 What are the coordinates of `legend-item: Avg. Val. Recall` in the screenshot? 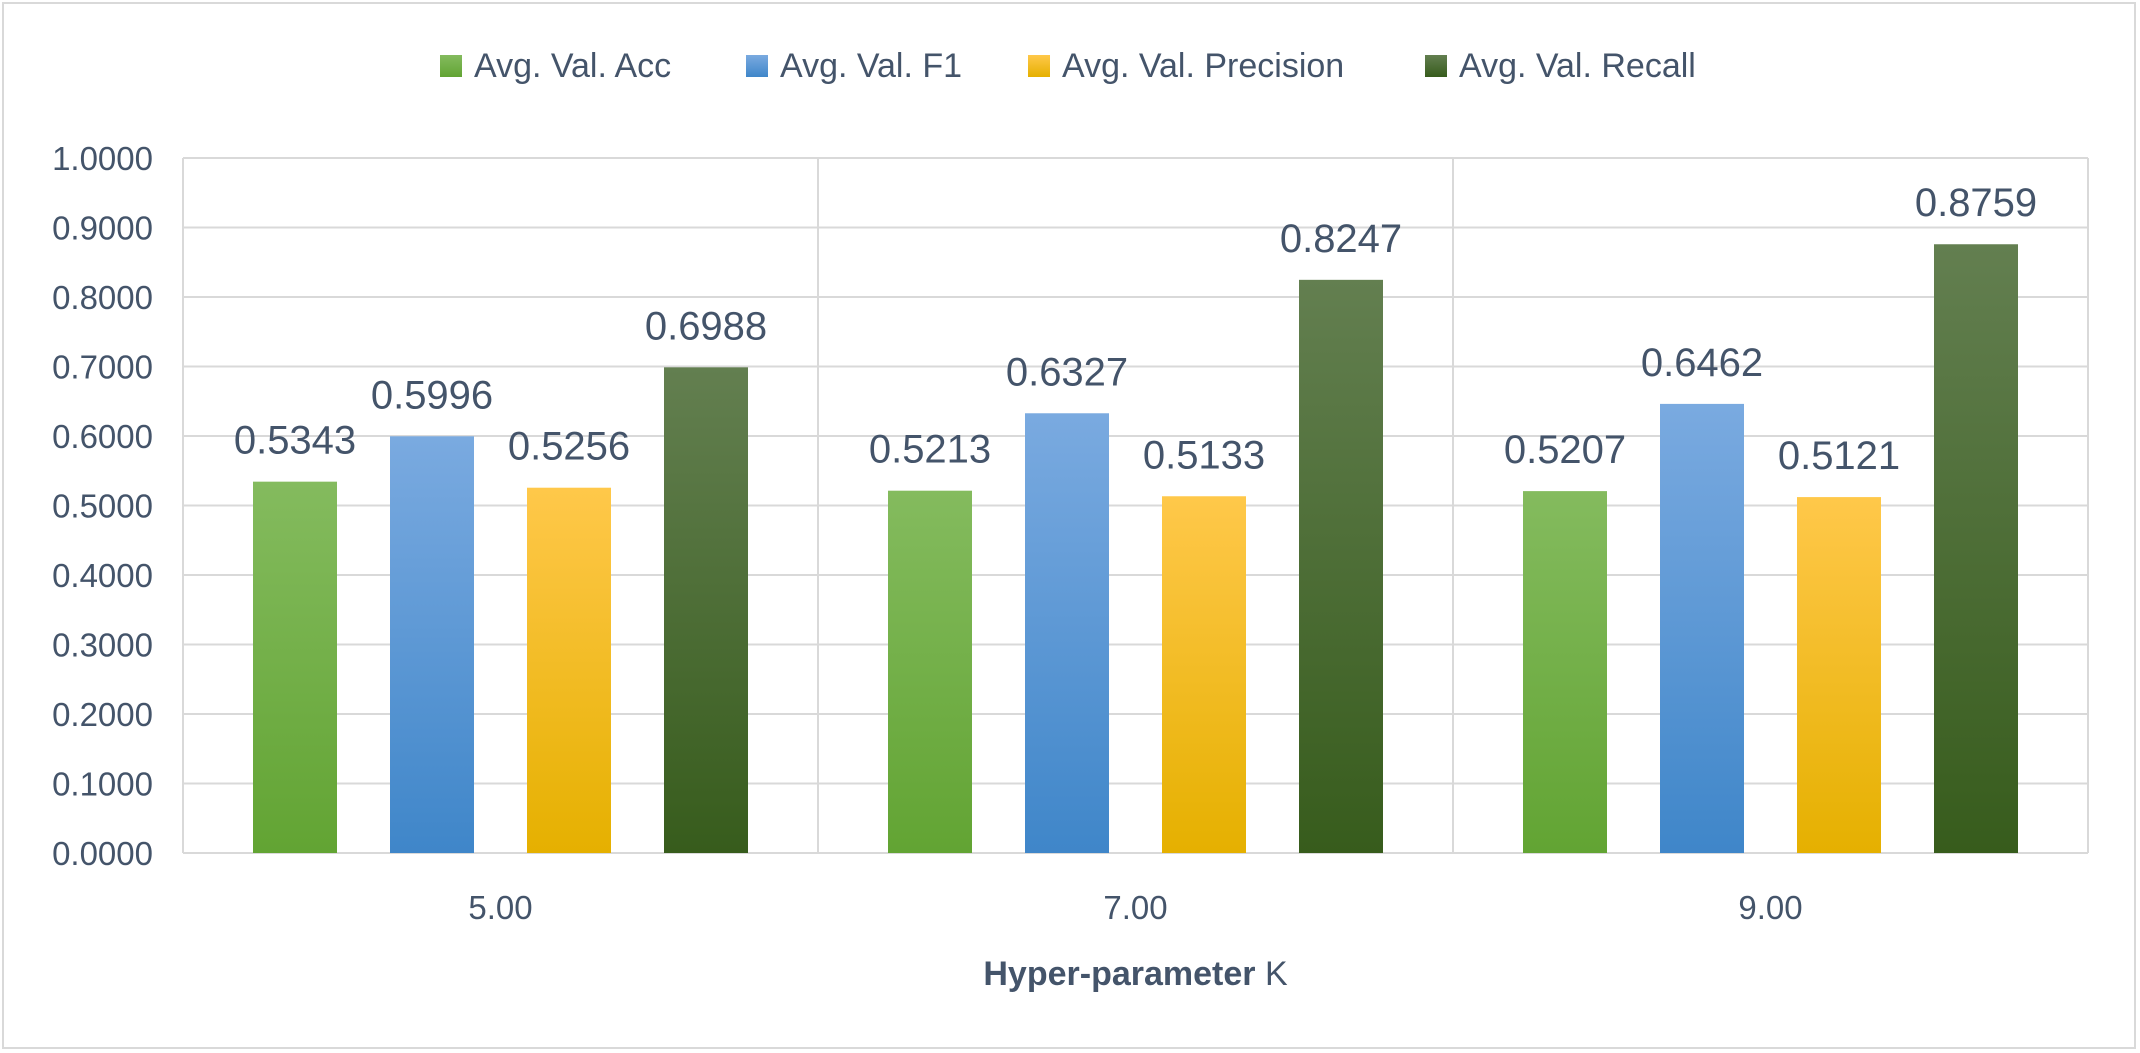 It's located at (1560, 66).